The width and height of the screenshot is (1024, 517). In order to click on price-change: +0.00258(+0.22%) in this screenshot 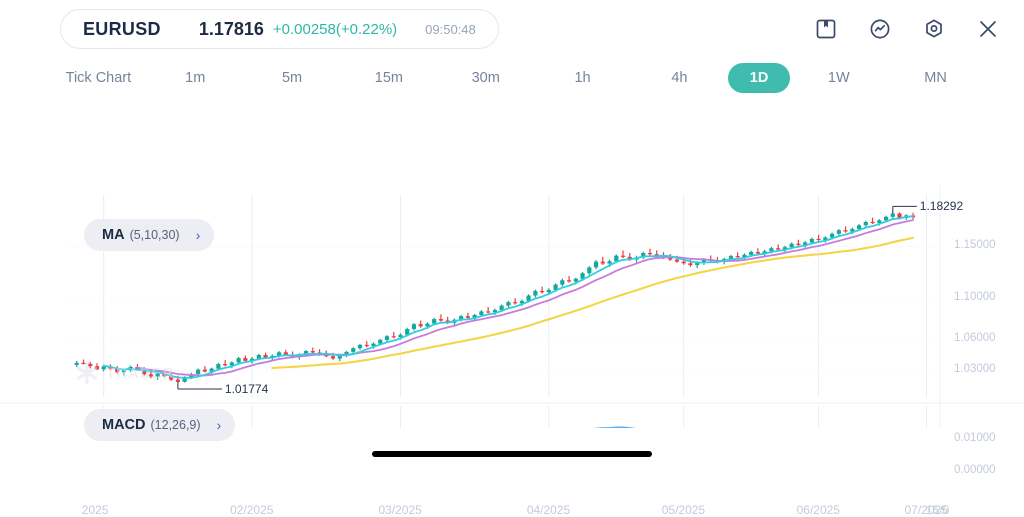, I will do `click(335, 29)`.